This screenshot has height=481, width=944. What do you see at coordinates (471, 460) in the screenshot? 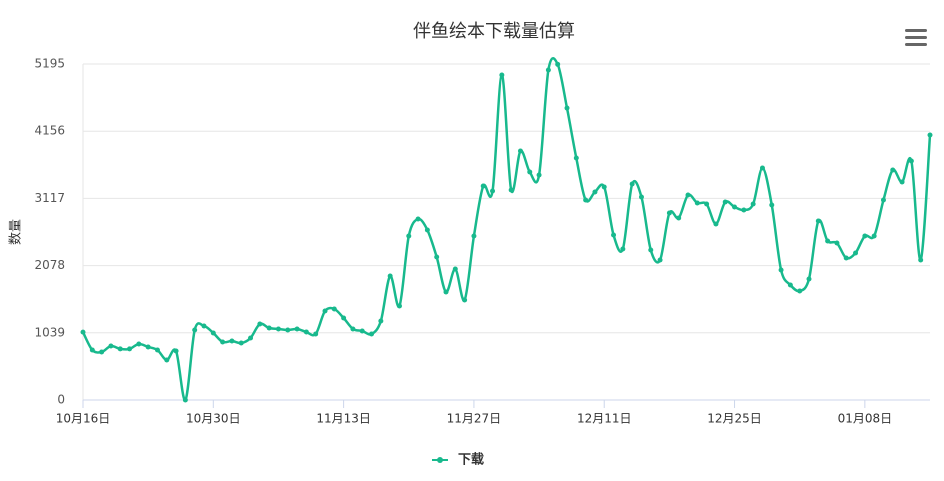
I see `legend-label: 下载` at bounding box center [471, 460].